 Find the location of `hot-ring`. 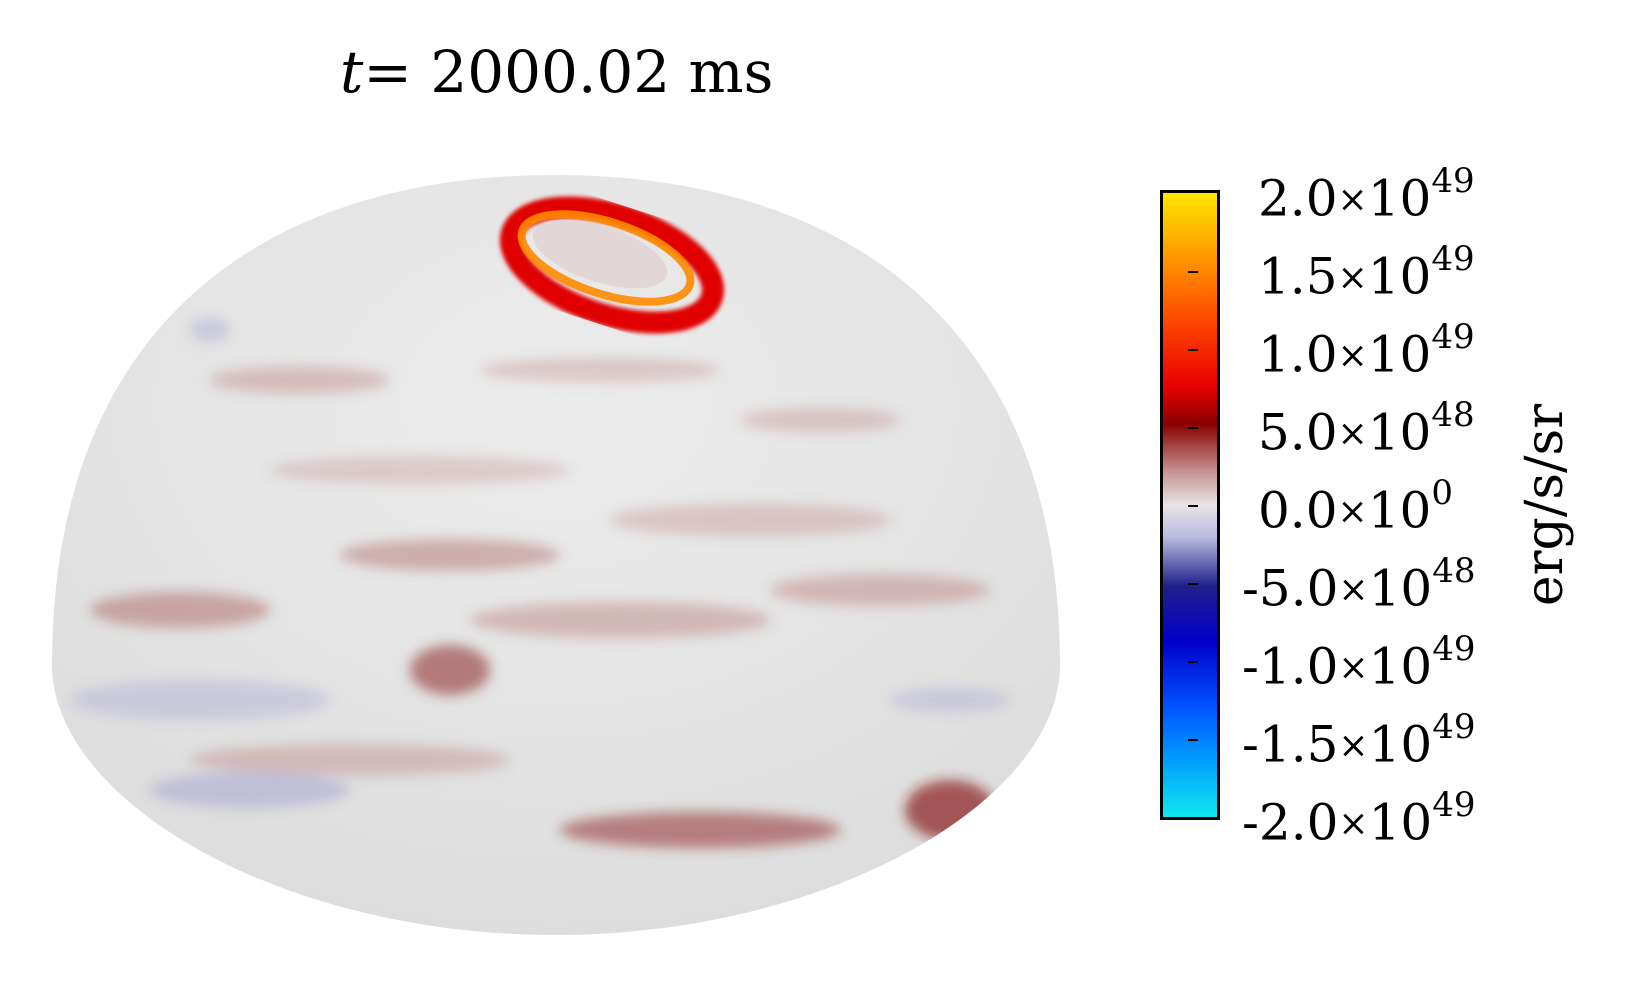

hot-ring is located at coordinates (612, 265).